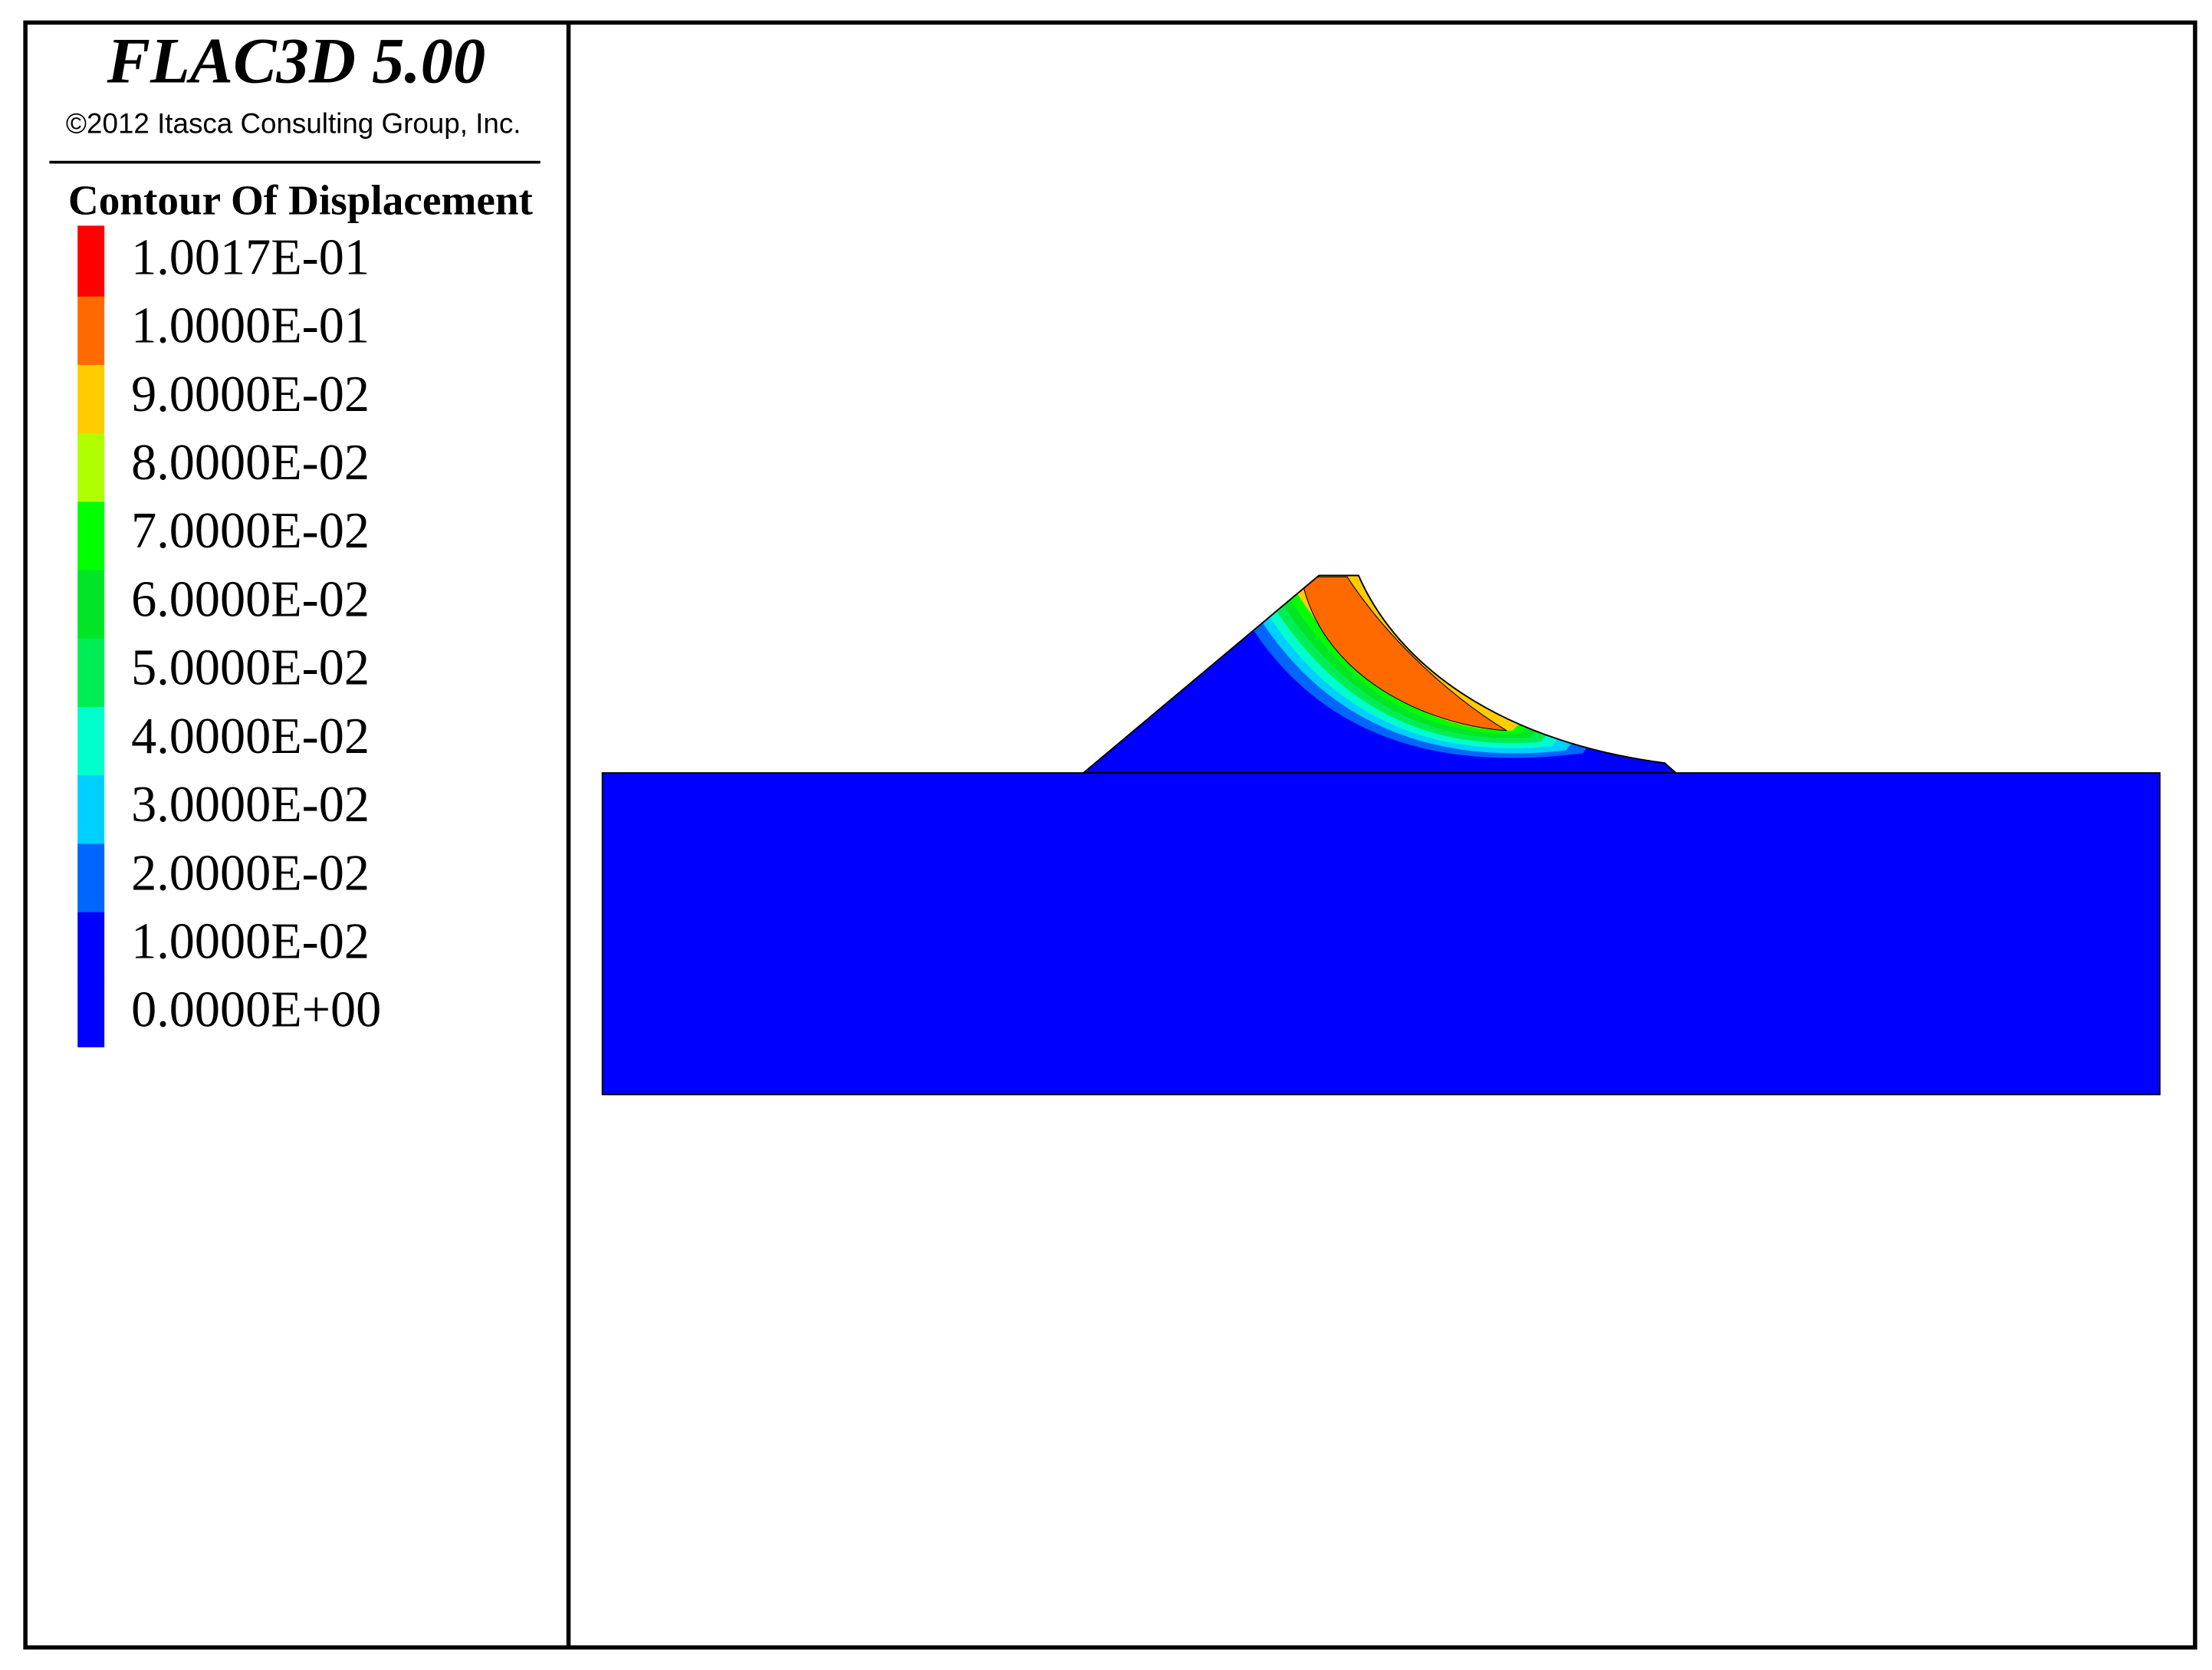  Describe the element at coordinates (250, 942) in the screenshot. I see `legend-label: 1.0000E-02` at that location.